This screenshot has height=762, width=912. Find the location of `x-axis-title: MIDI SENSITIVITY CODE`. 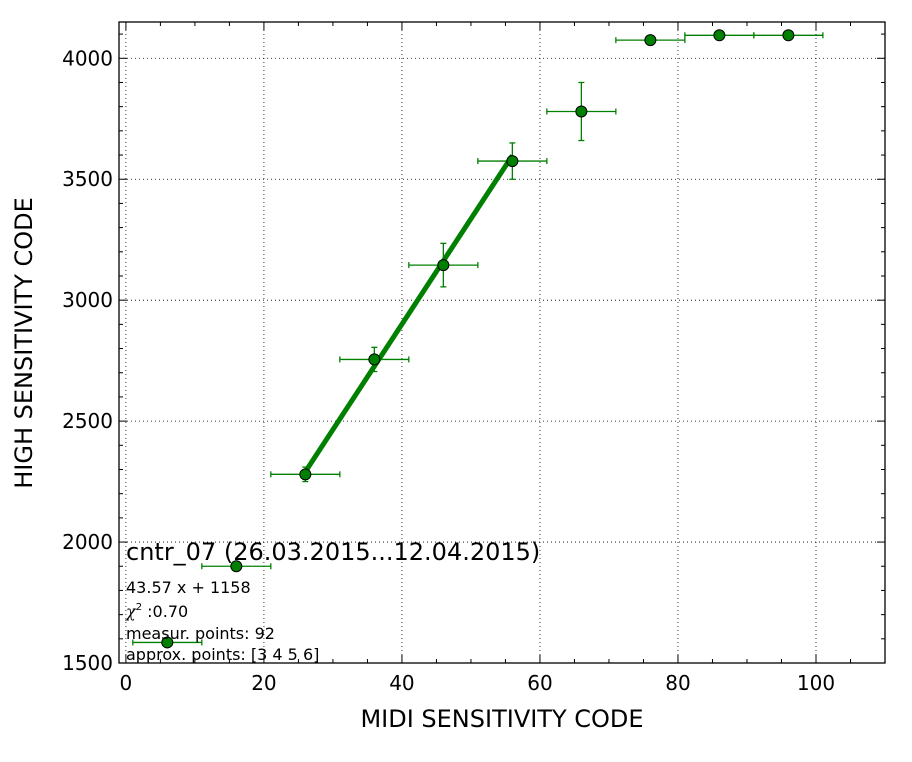

x-axis-title: MIDI SENSITIVITY CODE is located at coordinates (501, 719).